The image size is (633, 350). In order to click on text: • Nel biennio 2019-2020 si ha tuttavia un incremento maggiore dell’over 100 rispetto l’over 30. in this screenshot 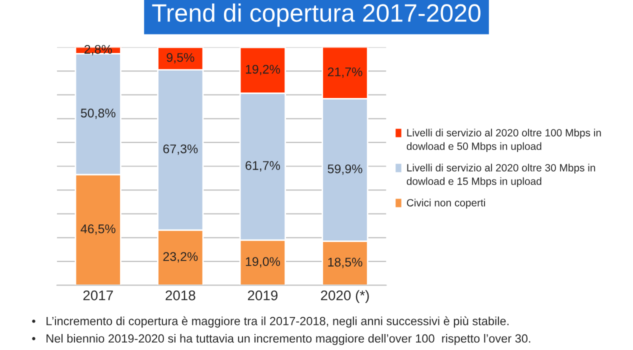, I will do `click(281, 340)`.